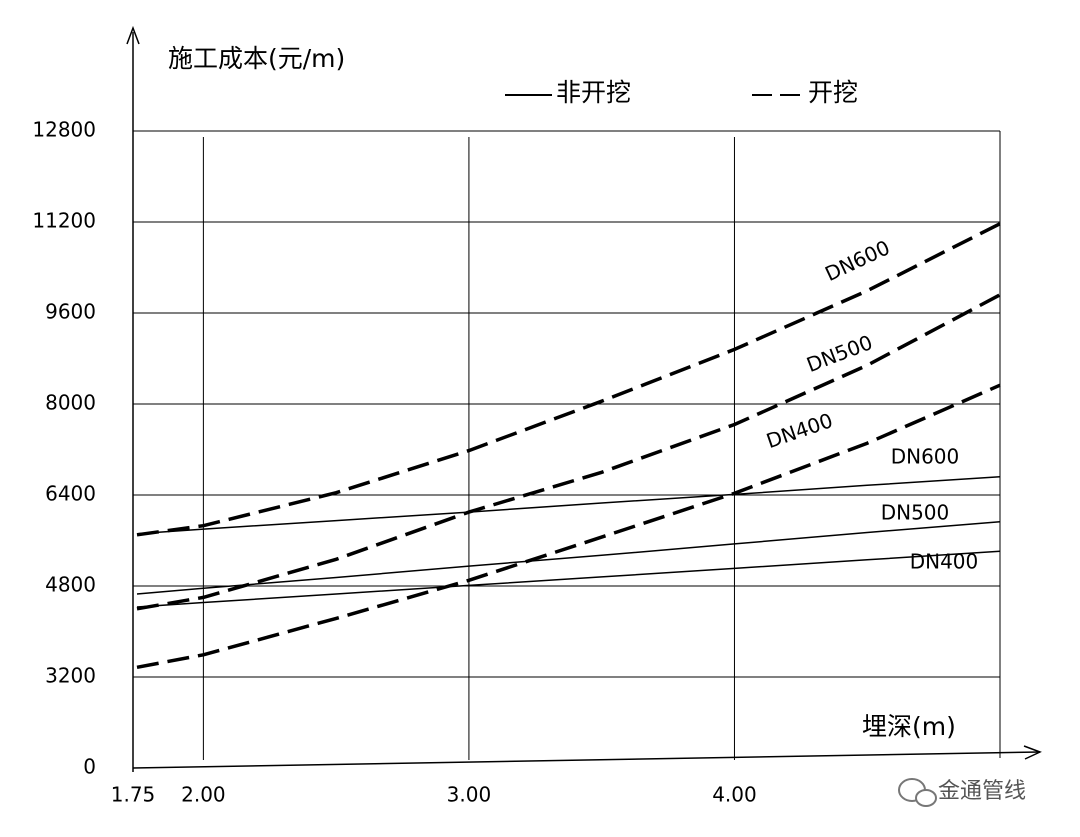 The height and width of the screenshot is (837, 1080). Describe the element at coordinates (133, 795) in the screenshot. I see `x-tick-label: 1.75` at that location.